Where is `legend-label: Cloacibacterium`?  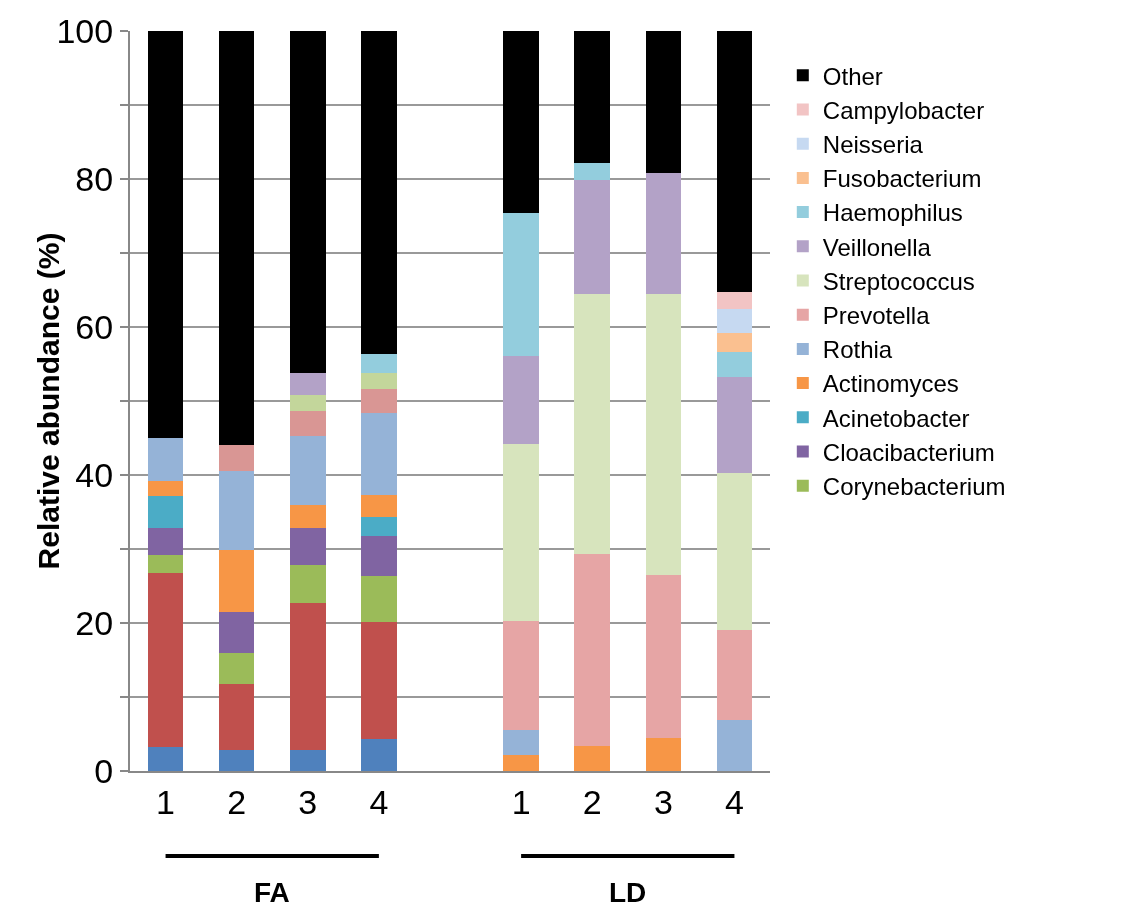 legend-label: Cloacibacterium is located at coordinates (908, 452).